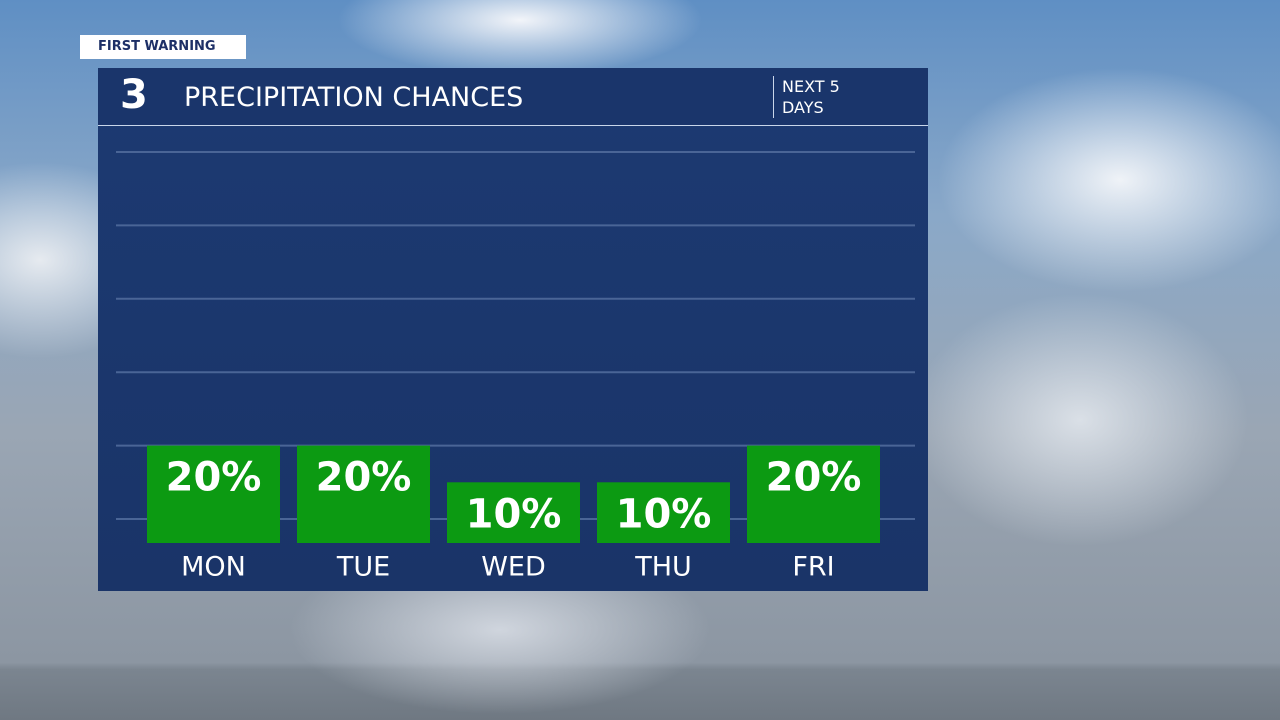  Describe the element at coordinates (134, 95) in the screenshot. I see `logo: 3` at that location.